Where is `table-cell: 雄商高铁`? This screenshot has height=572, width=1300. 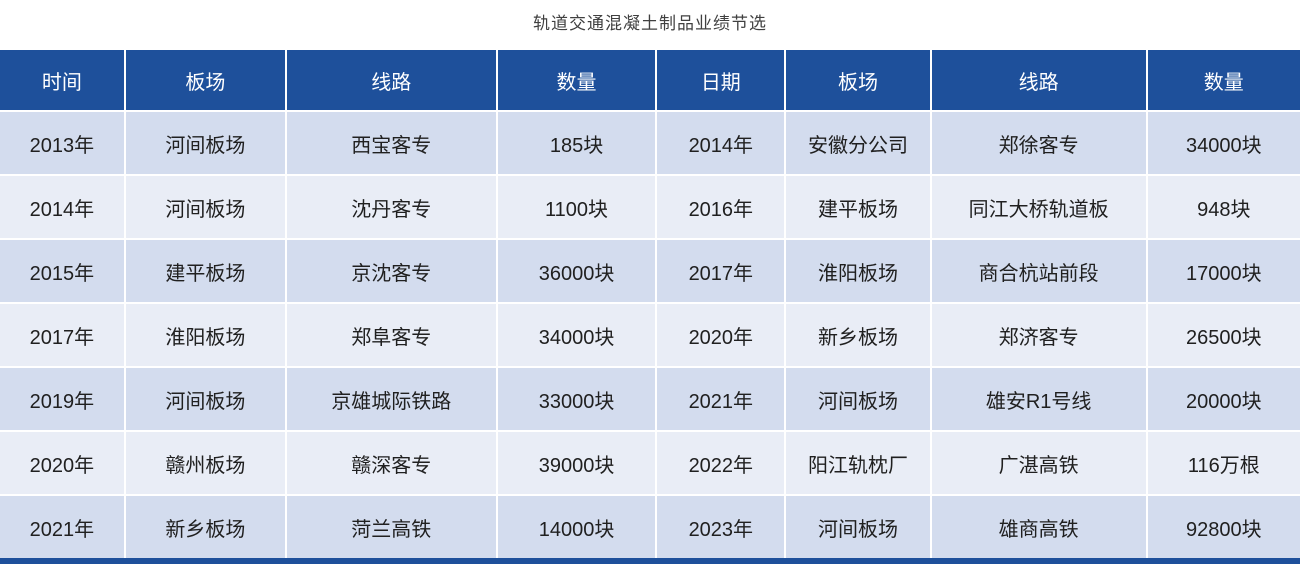 table-cell: 雄商高铁 is located at coordinates (1039, 526).